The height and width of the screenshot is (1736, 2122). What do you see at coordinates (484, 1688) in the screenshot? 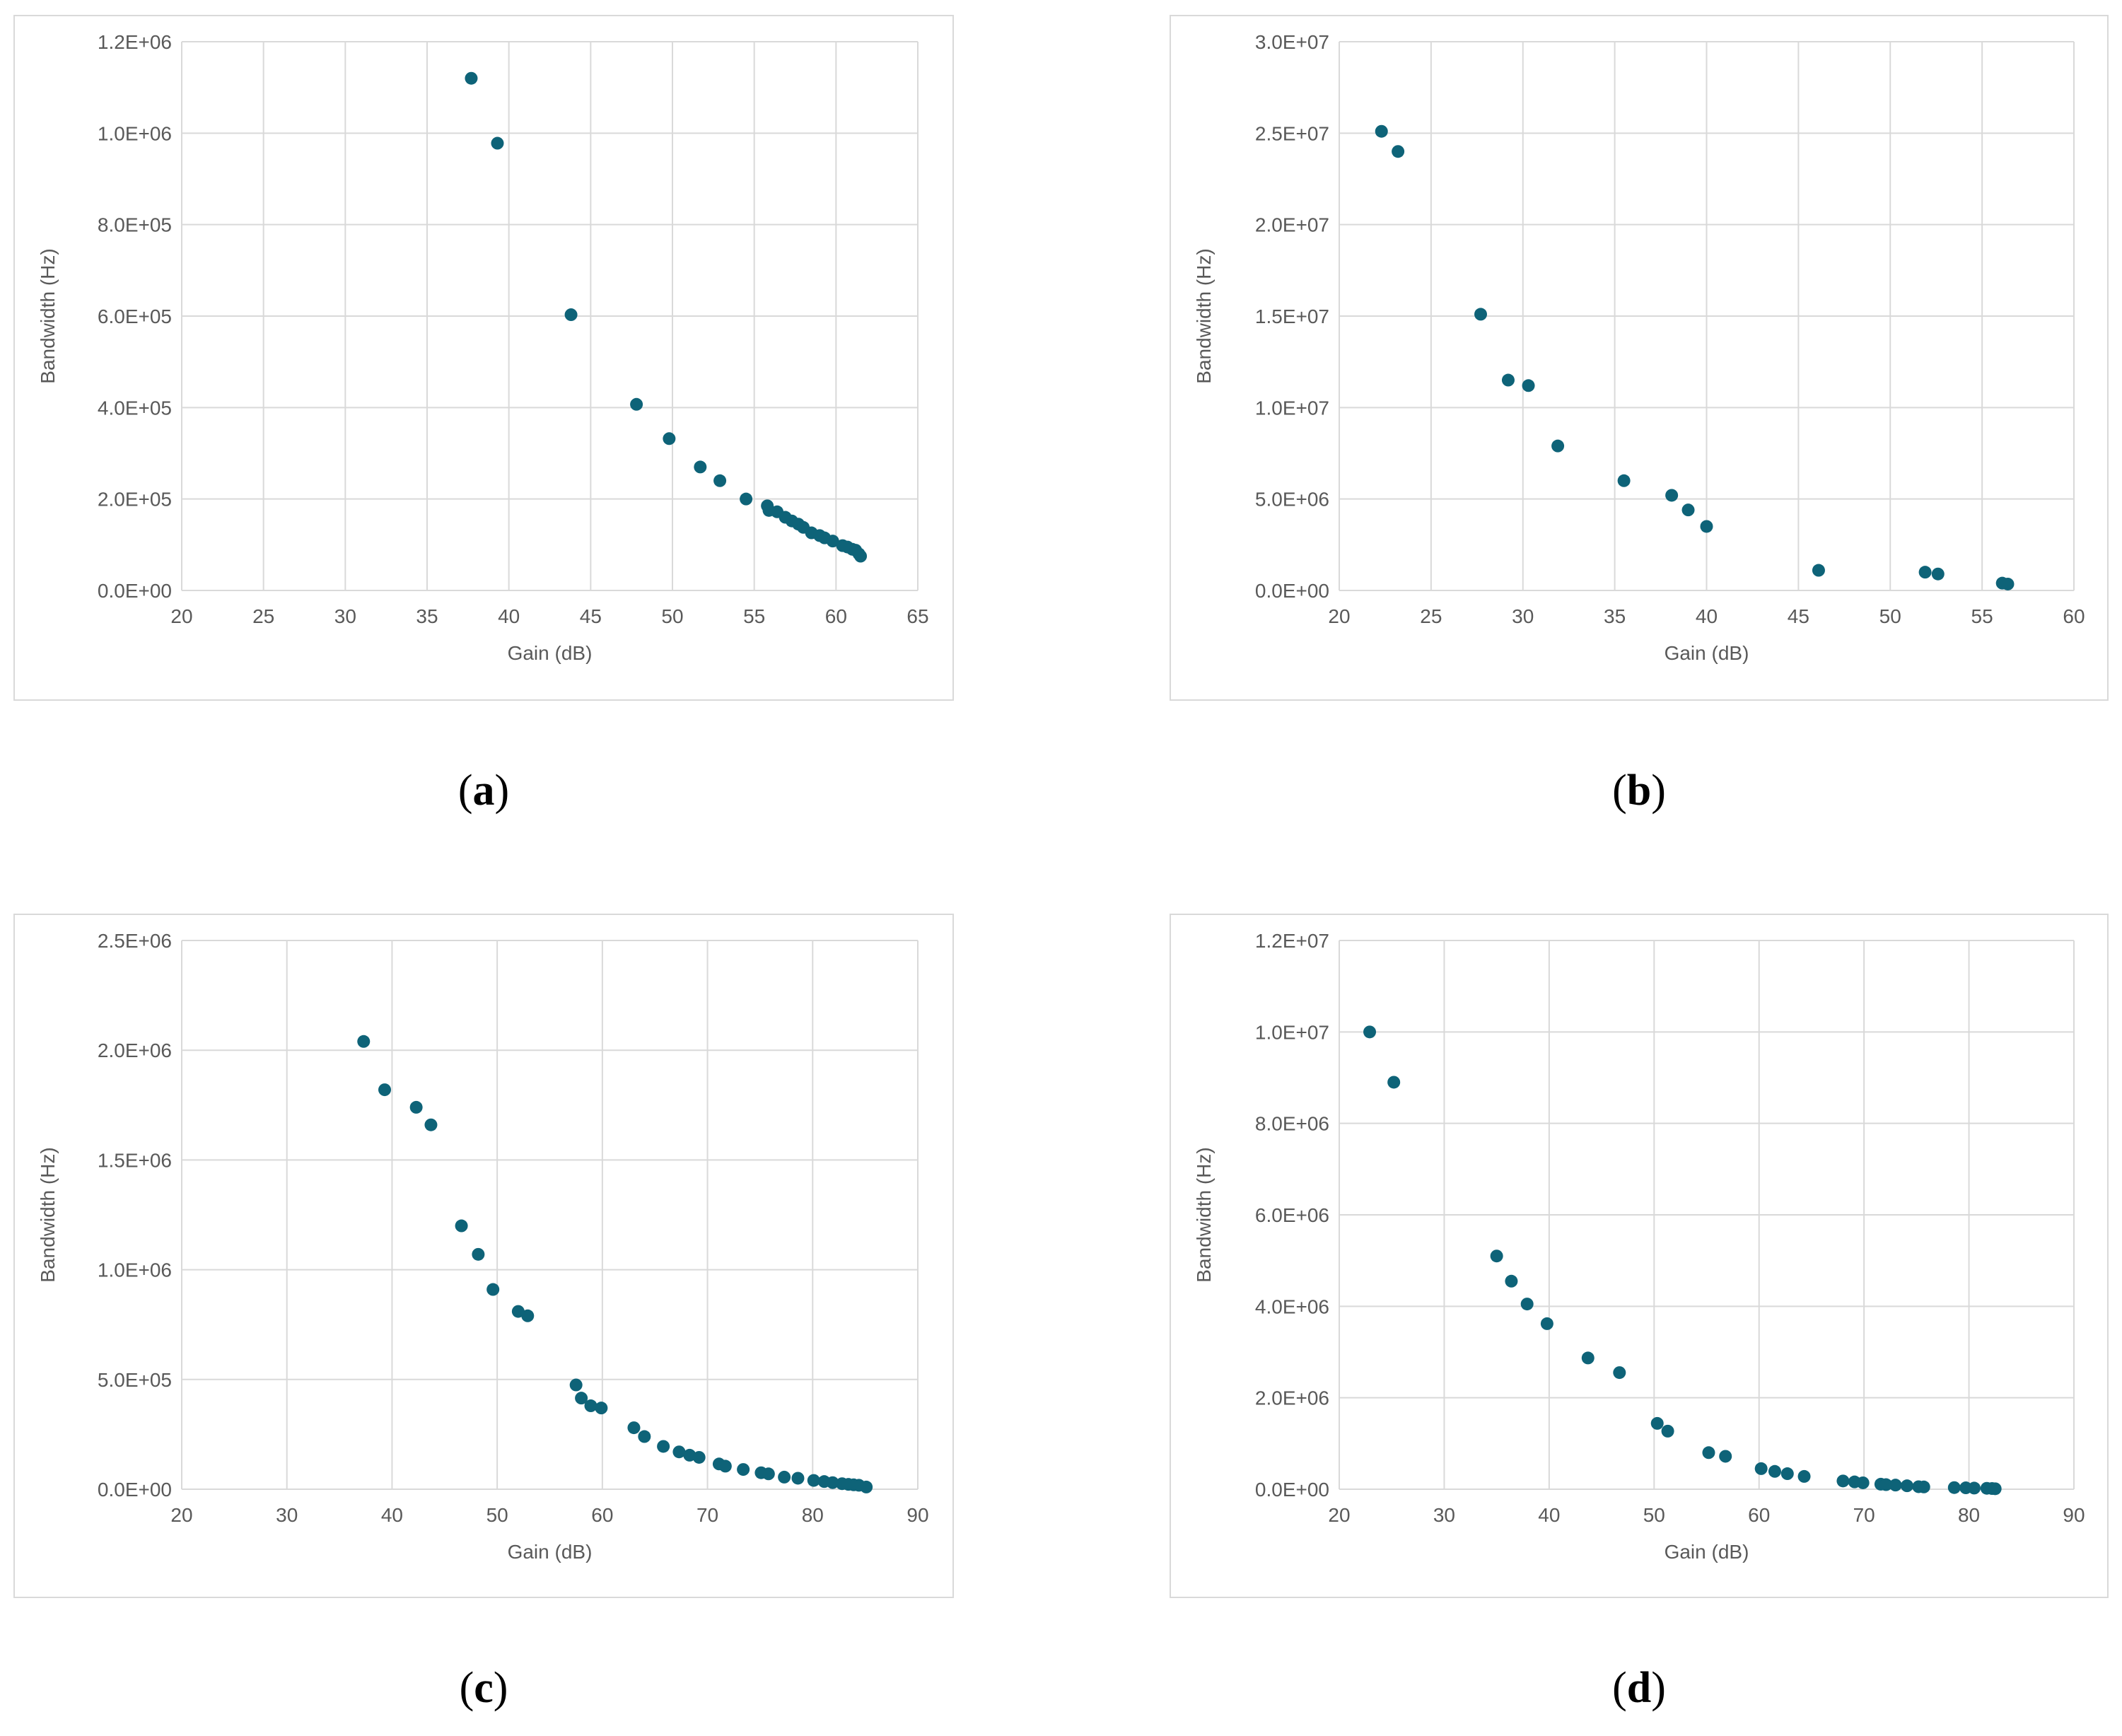
I see `caption-c-letter: c` at bounding box center [484, 1688].